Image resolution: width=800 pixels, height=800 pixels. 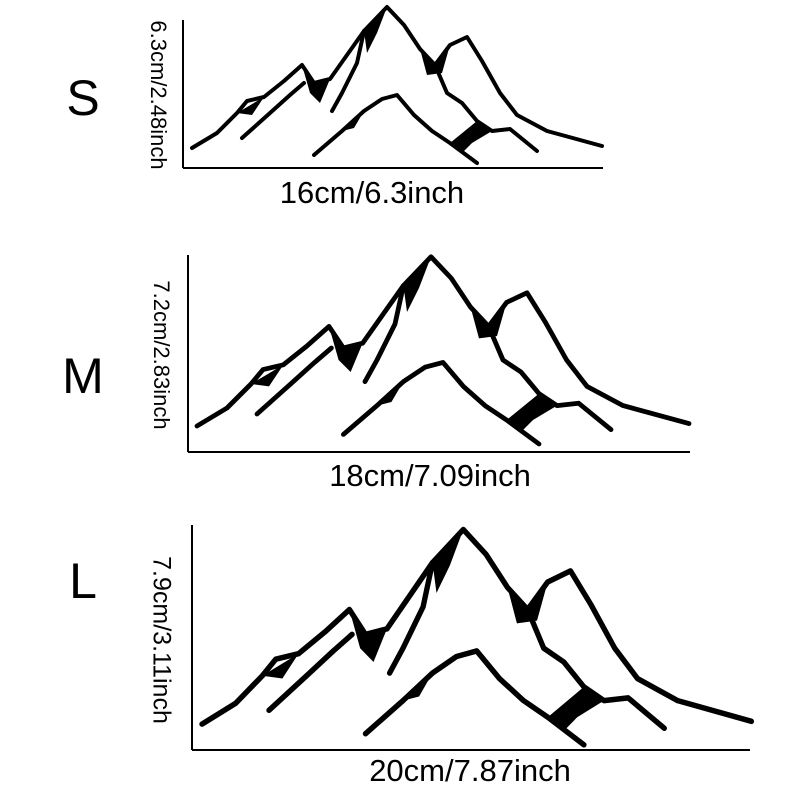 What do you see at coordinates (83, 581) in the screenshot?
I see `size-label: L` at bounding box center [83, 581].